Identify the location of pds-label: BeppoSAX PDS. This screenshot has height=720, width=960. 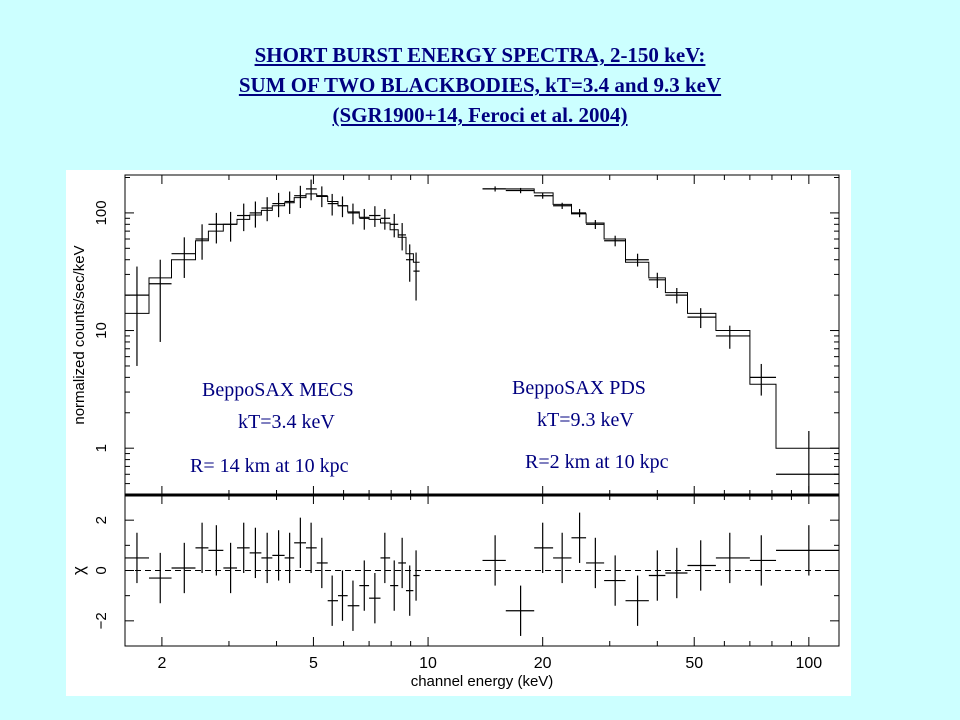
(579, 388).